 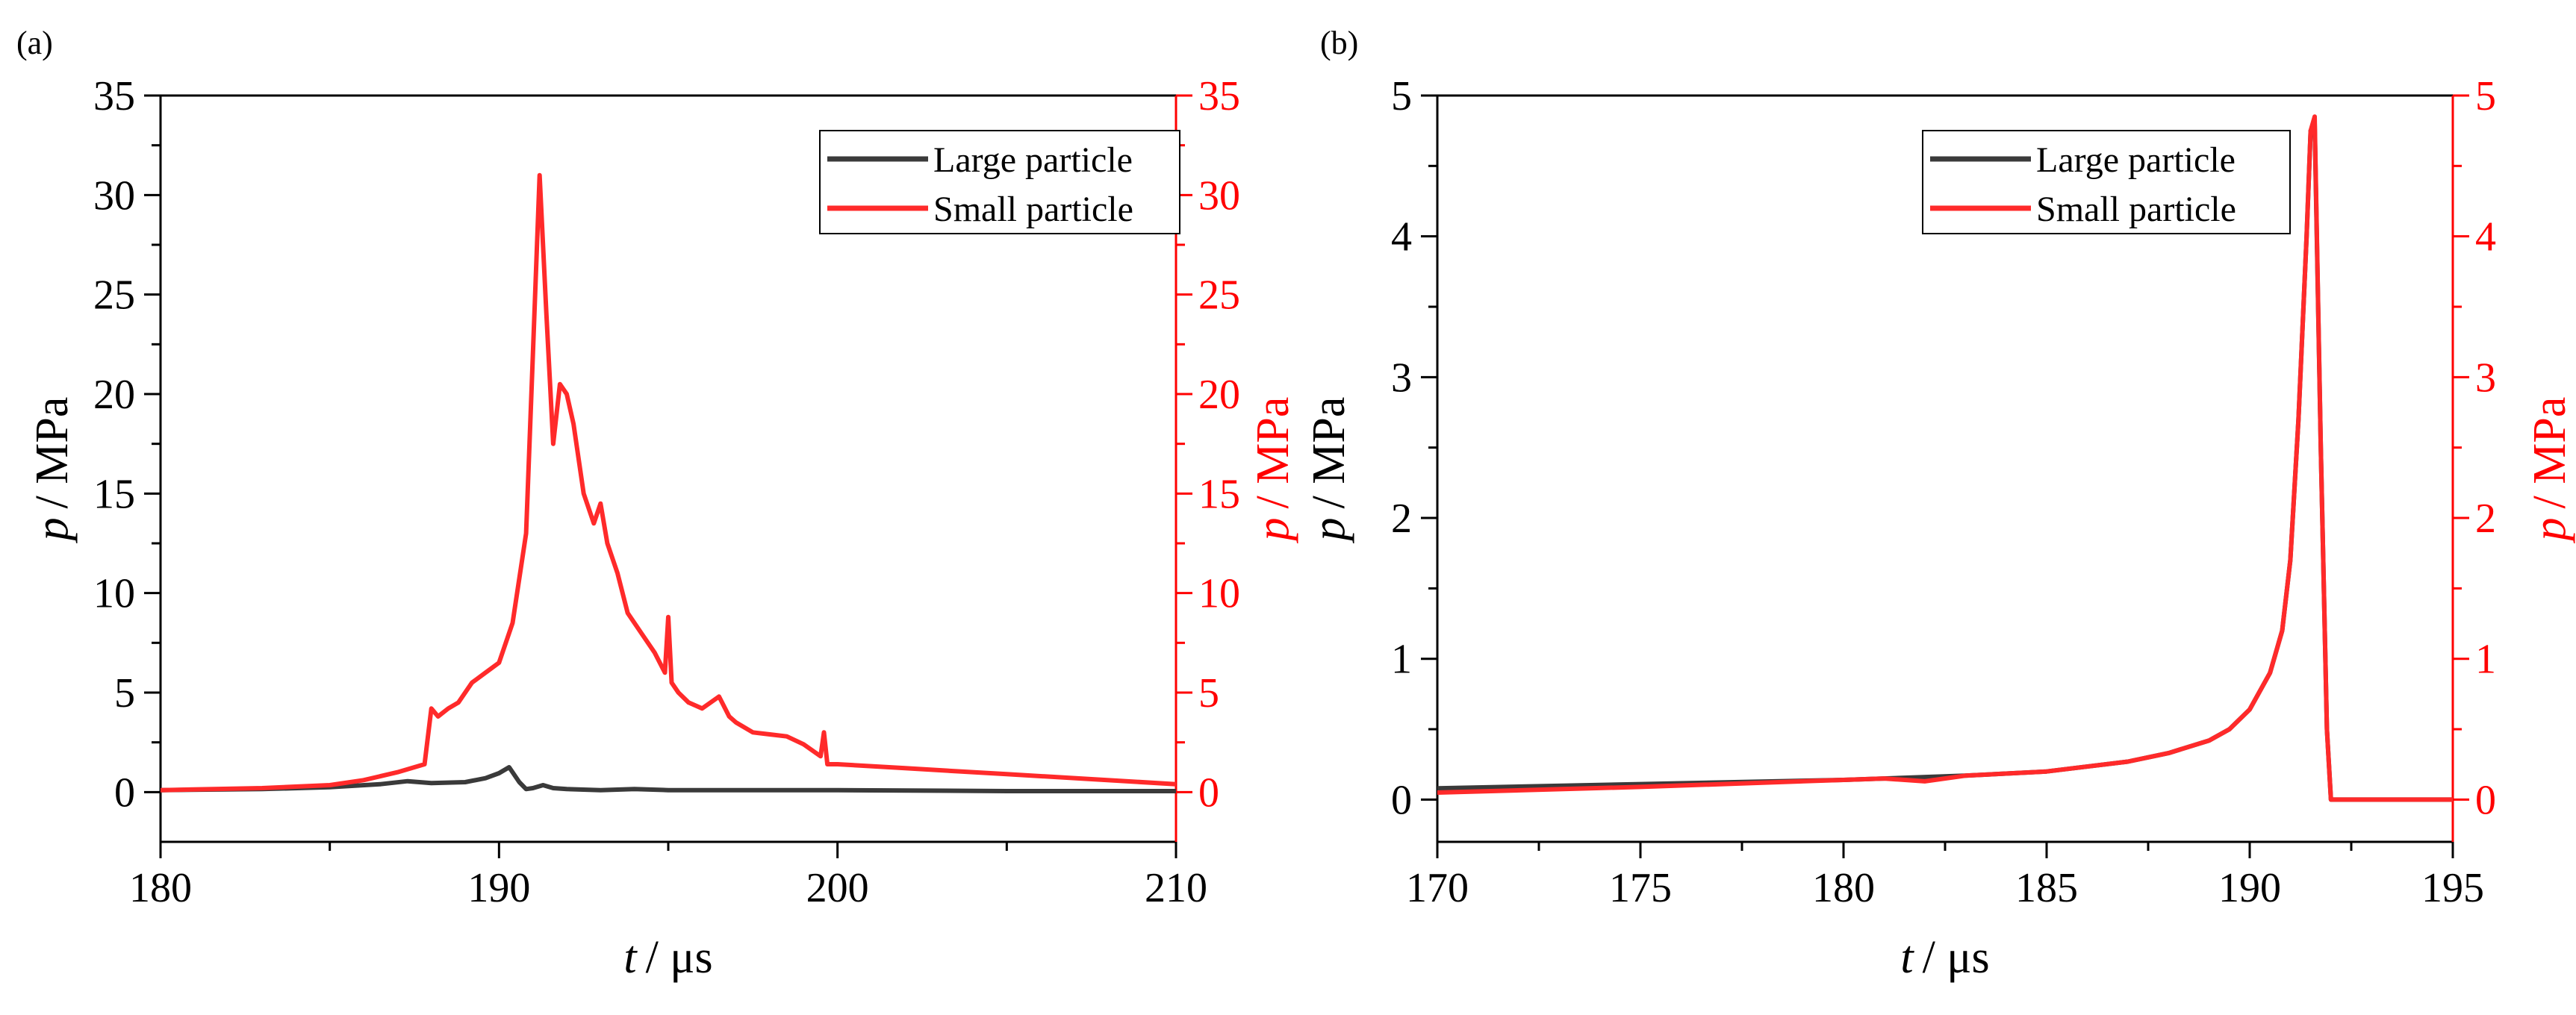 I want to click on right-y-tick-label: 15, so click(x=1219, y=494).